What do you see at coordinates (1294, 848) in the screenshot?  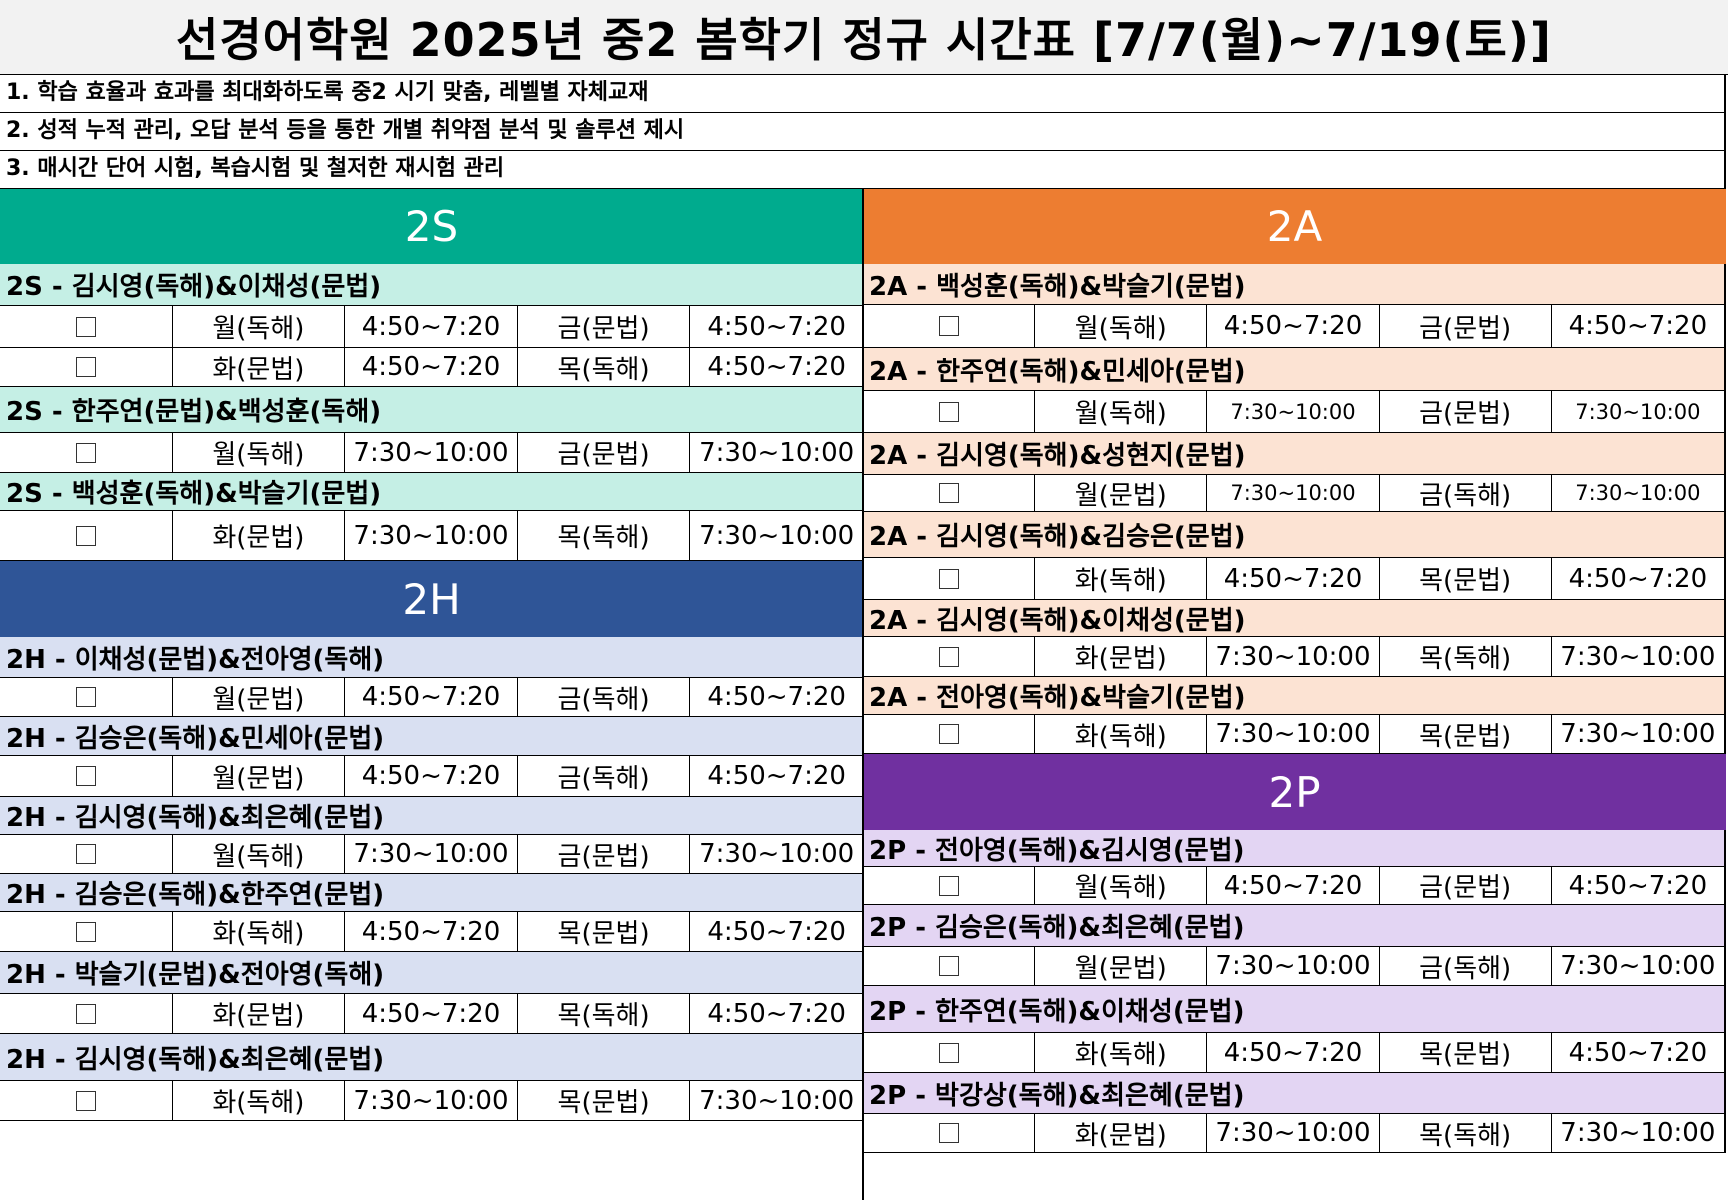 I see `class-group-title: 2P - 전아영(독해)&김시영(문법)` at bounding box center [1294, 848].